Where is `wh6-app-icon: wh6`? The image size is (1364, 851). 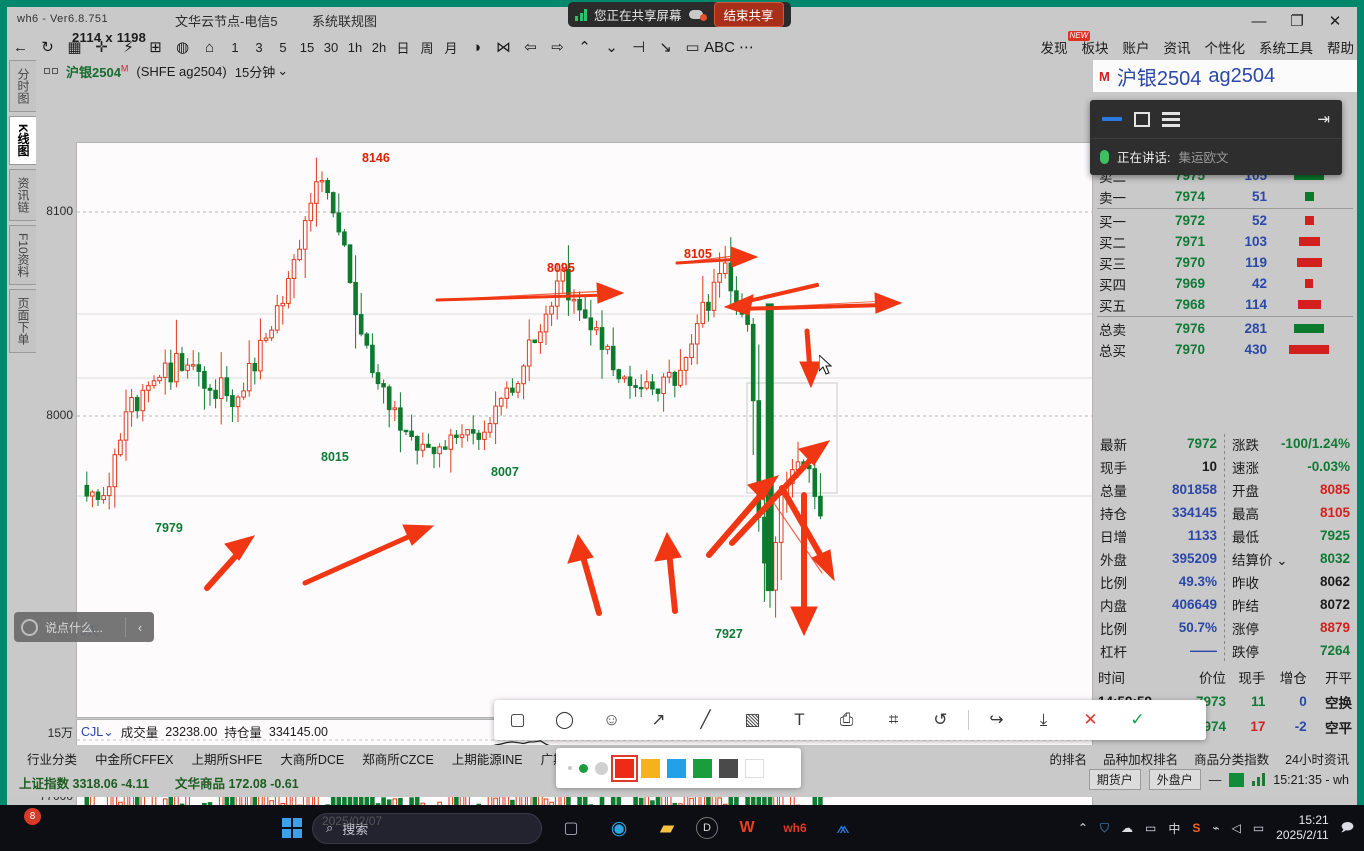 wh6-app-icon: wh6 is located at coordinates (795, 828).